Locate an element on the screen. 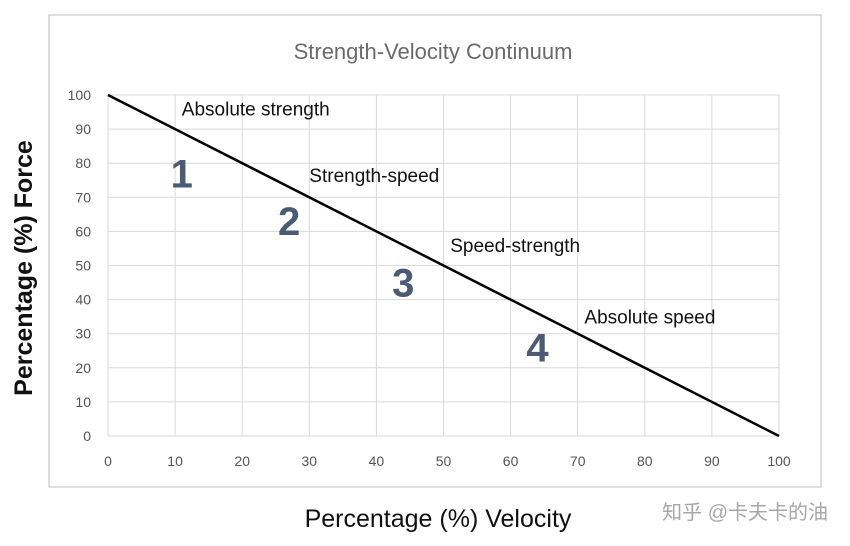 Image resolution: width=850 pixels, height=546 pixels. x-tick-label-9: 90 is located at coordinates (712, 461).